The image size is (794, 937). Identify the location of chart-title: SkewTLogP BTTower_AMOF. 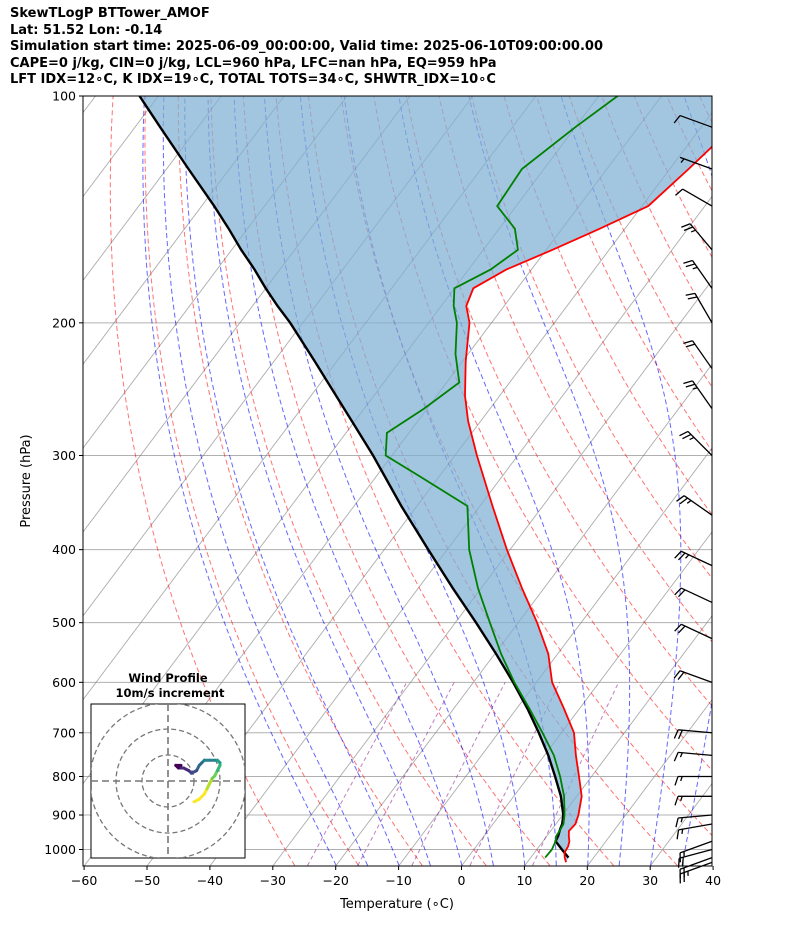
(110, 13).